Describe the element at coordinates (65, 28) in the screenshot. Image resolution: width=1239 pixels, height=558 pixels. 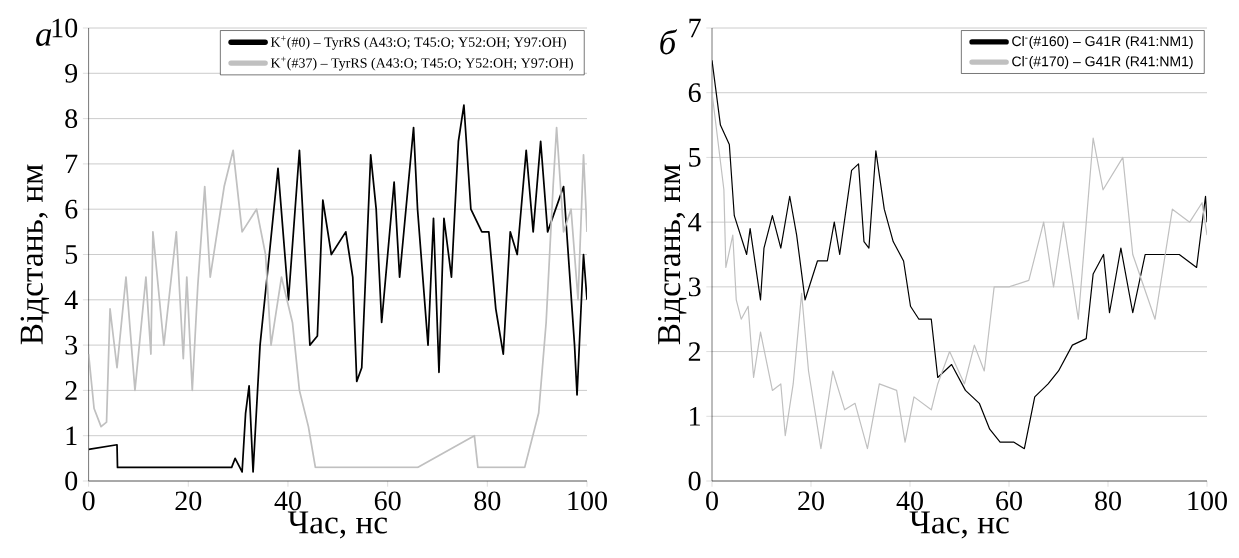
I see `y-tick-label: 10` at that location.